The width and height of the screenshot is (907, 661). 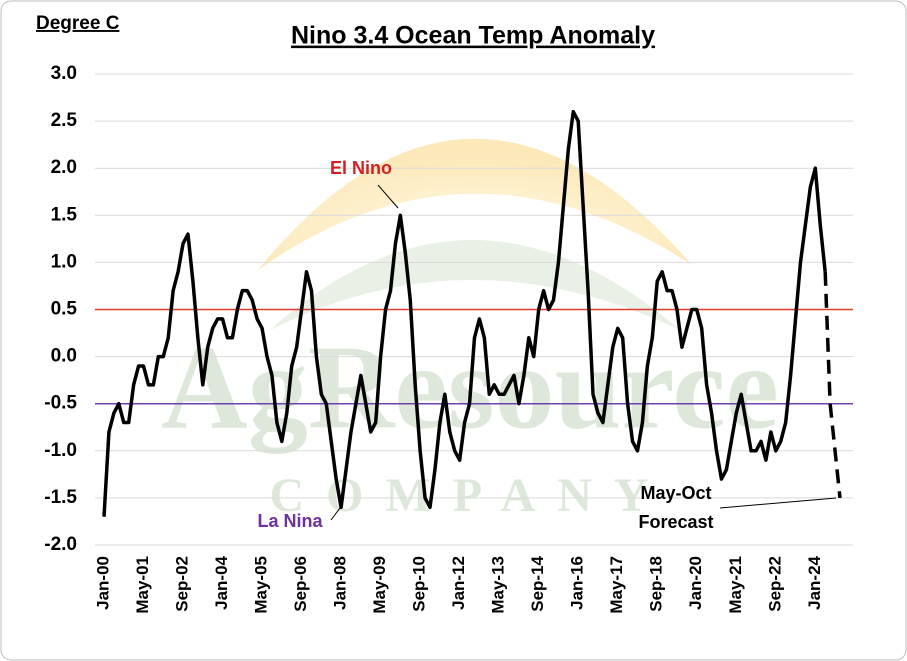 What do you see at coordinates (675, 493) in the screenshot?
I see `annotation: May-Oct` at bounding box center [675, 493].